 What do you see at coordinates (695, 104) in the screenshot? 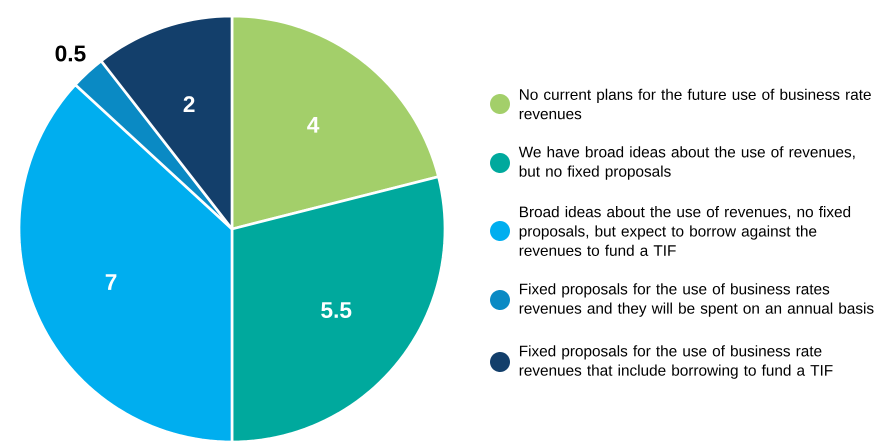
I see `legend-label: No current plans for the future use of business rate revenues` at bounding box center [695, 104].